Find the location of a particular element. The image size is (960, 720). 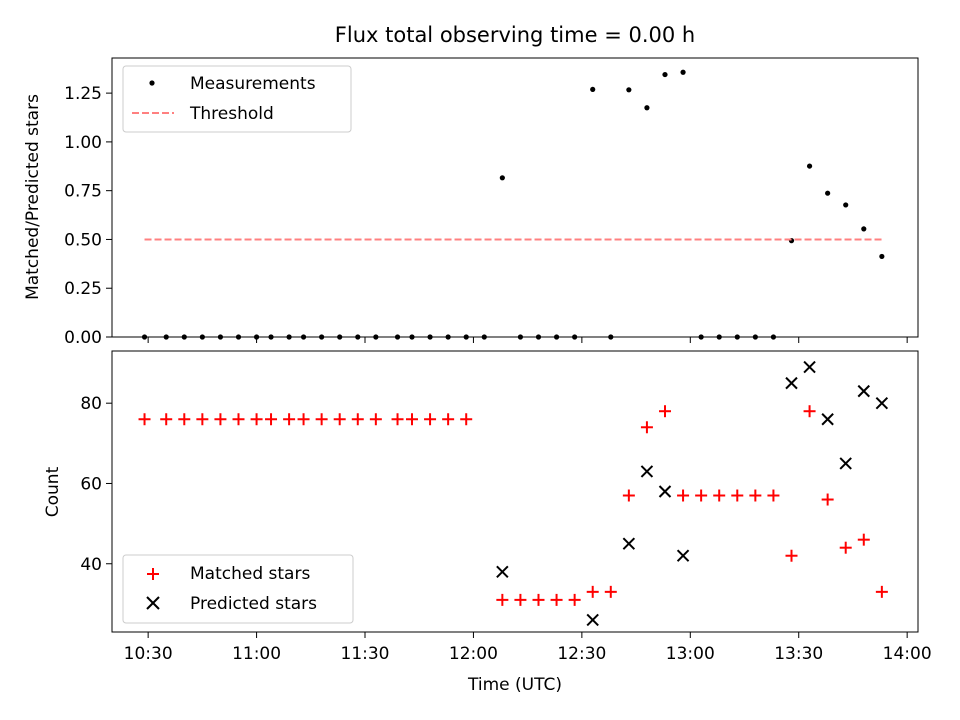

bottom-legend-frame is located at coordinates (238, 589).